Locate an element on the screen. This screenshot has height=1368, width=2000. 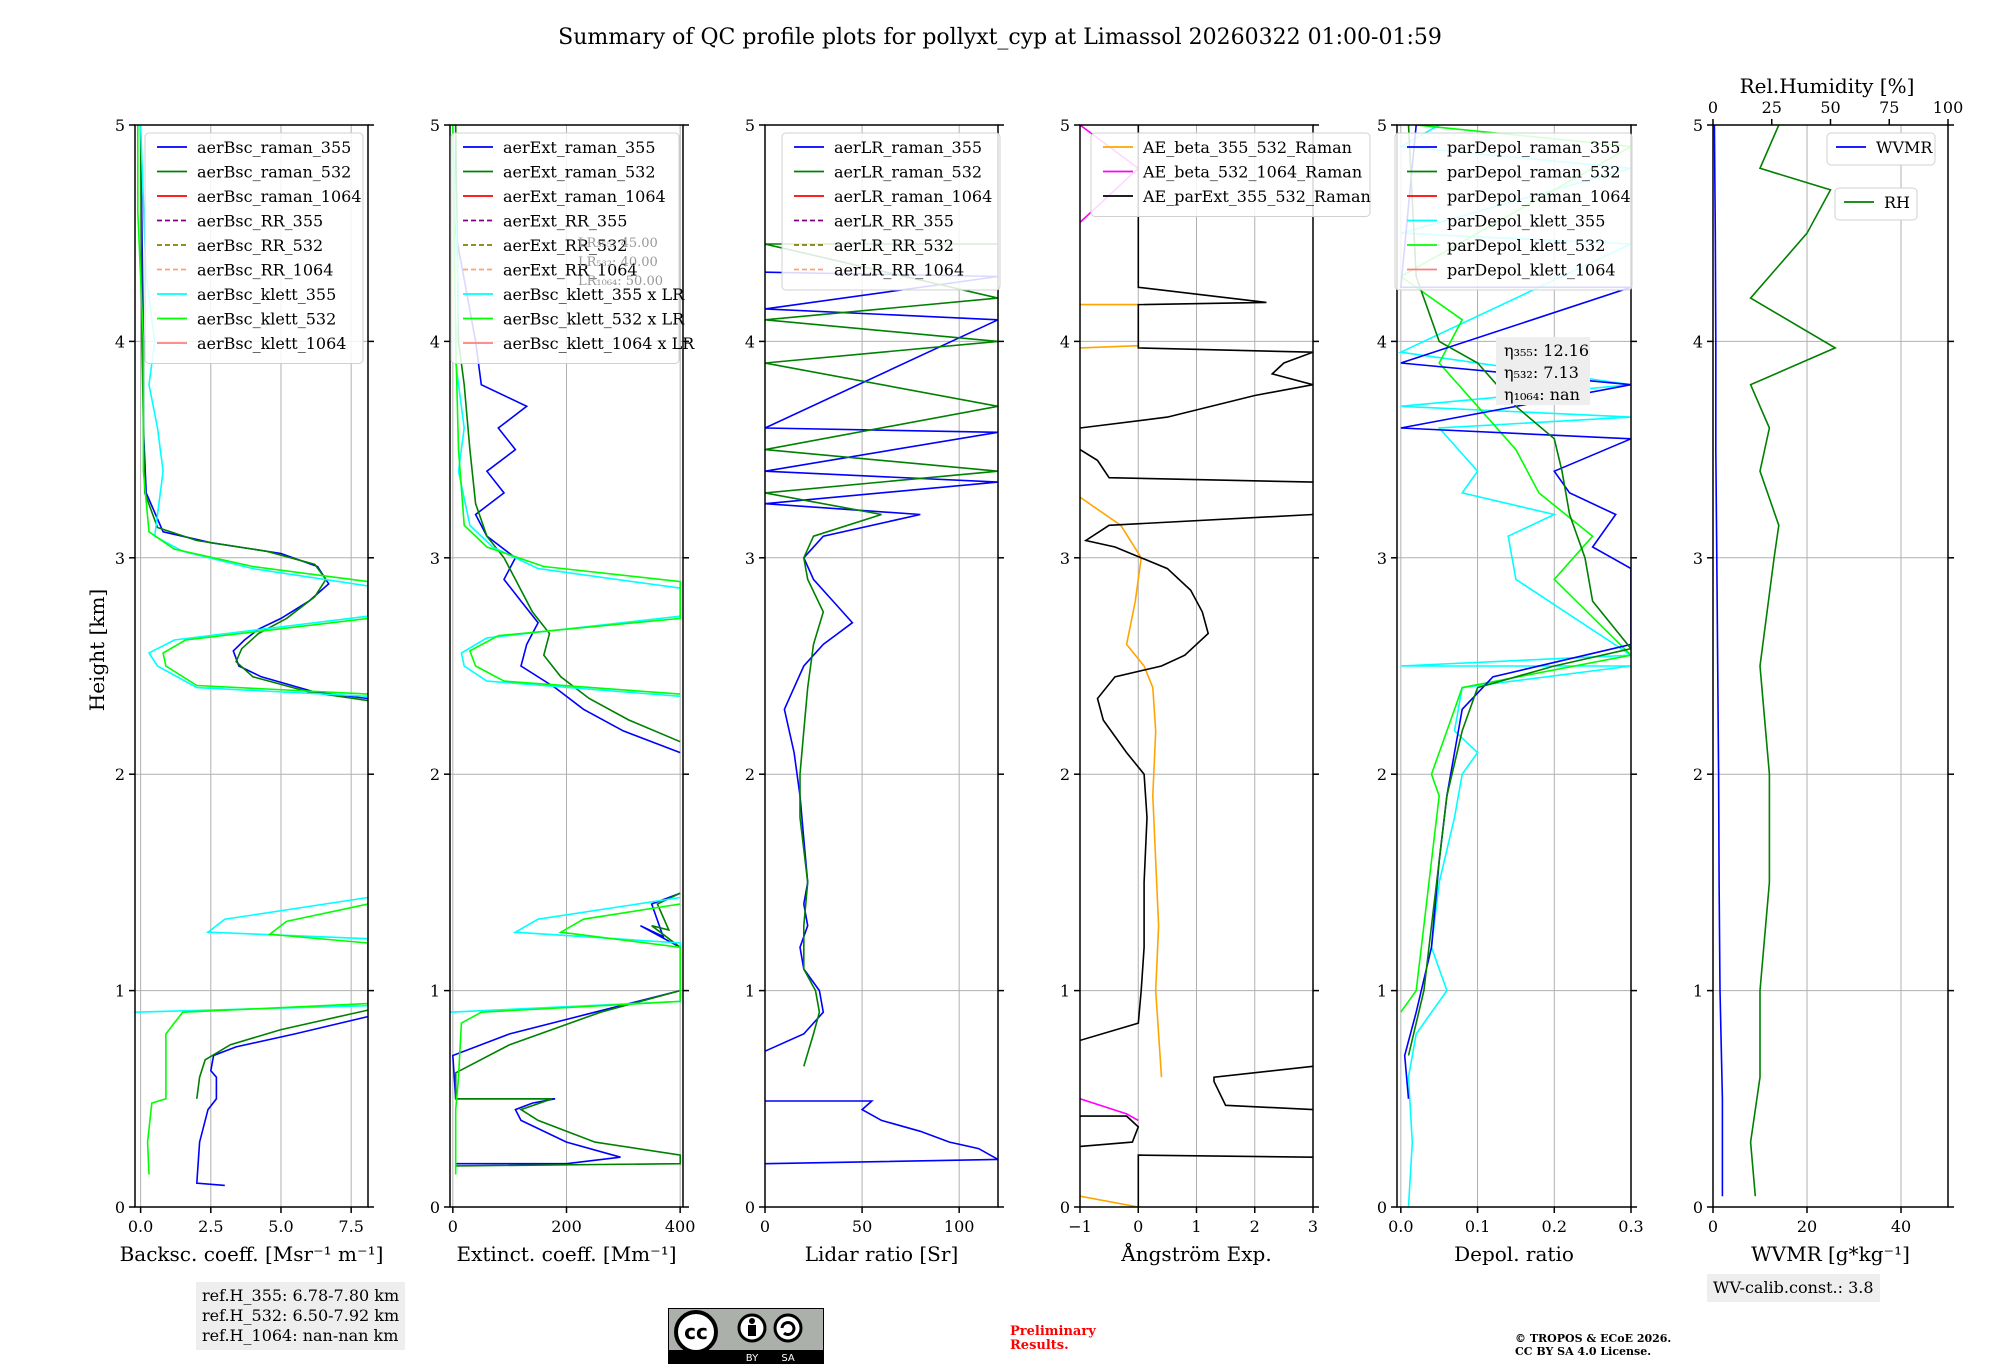
x-tick-label: 0.3 is located at coordinates (1630, 1226).